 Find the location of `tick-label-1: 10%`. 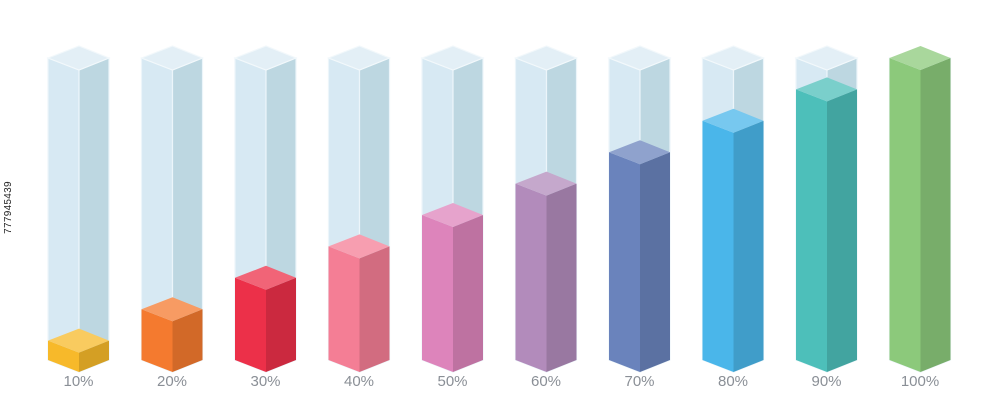

tick-label-1: 10% is located at coordinates (78, 381).